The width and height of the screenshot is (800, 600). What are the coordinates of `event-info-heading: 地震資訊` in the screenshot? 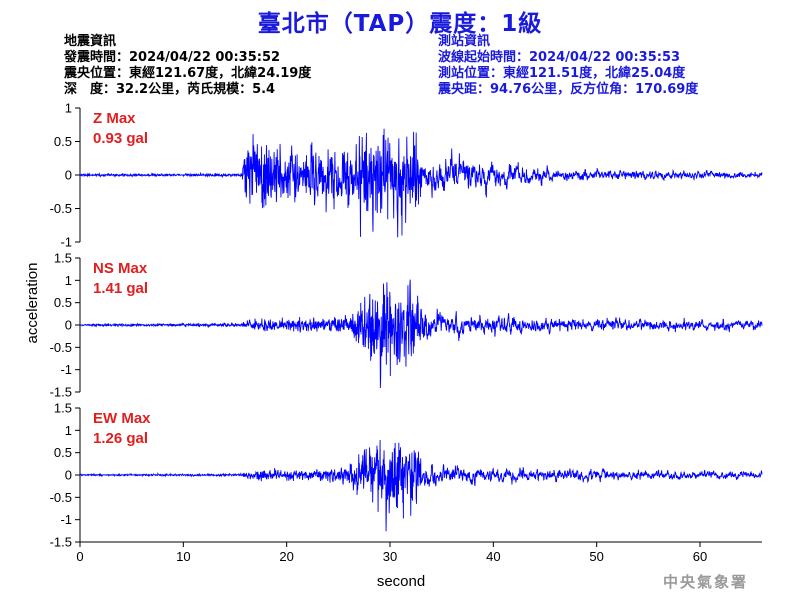 It's located at (90, 41).